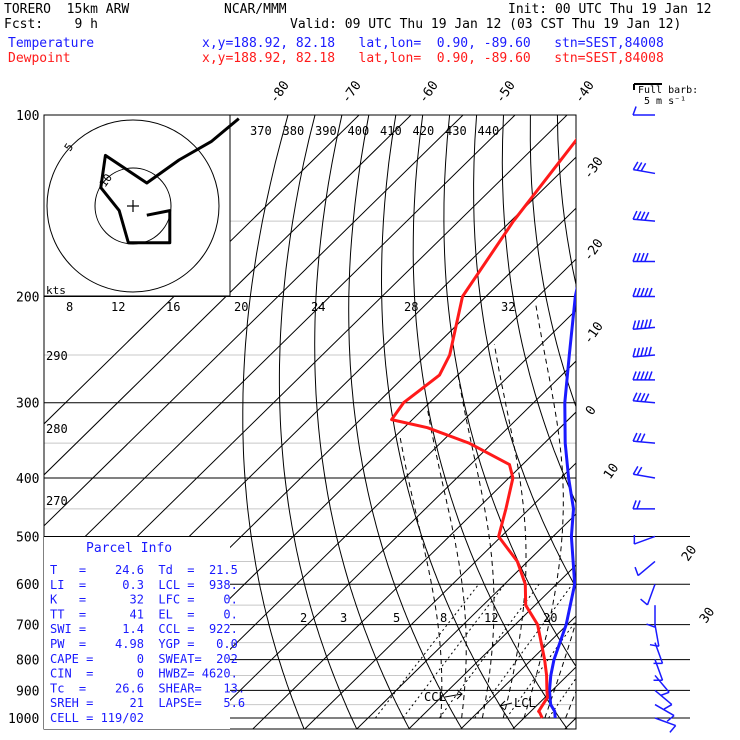 The height and width of the screenshot is (740, 740). What do you see at coordinates (27, 479) in the screenshot?
I see `pressure-label-400: 400` at bounding box center [27, 479].